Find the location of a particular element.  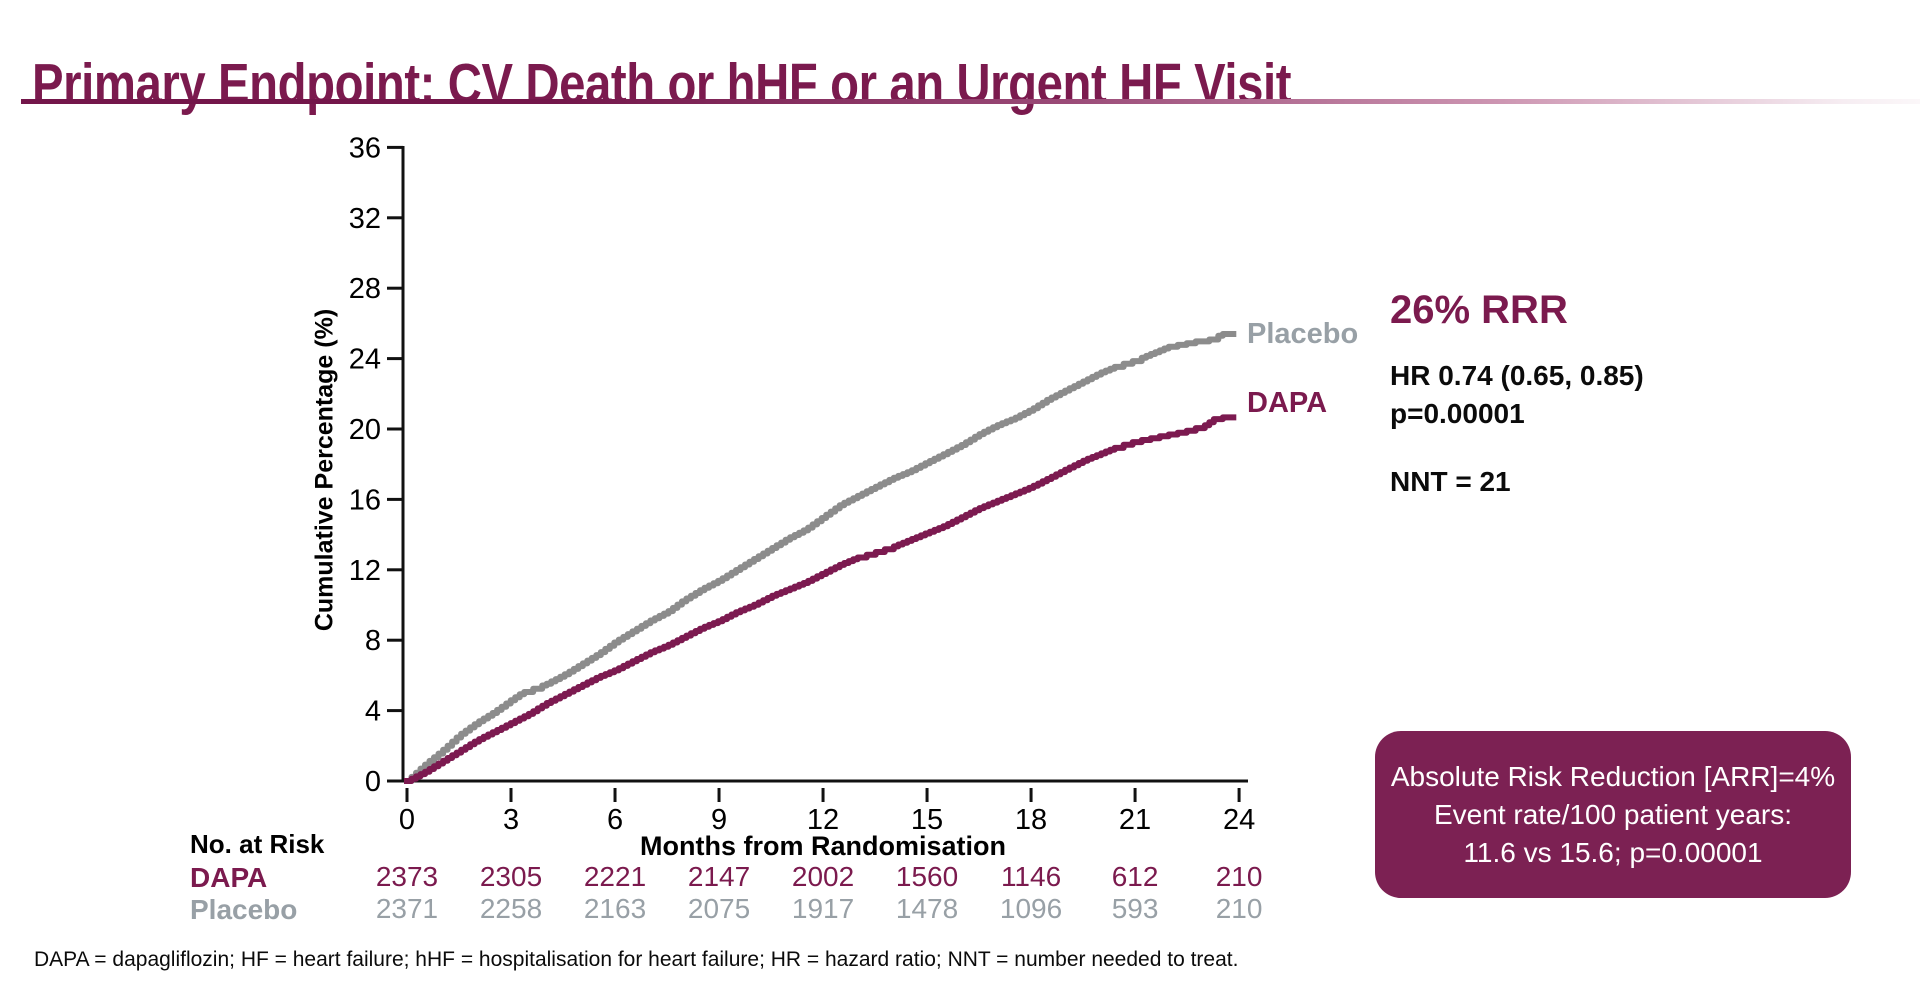

risk-value-dapa: 2002 is located at coordinates (823, 876).